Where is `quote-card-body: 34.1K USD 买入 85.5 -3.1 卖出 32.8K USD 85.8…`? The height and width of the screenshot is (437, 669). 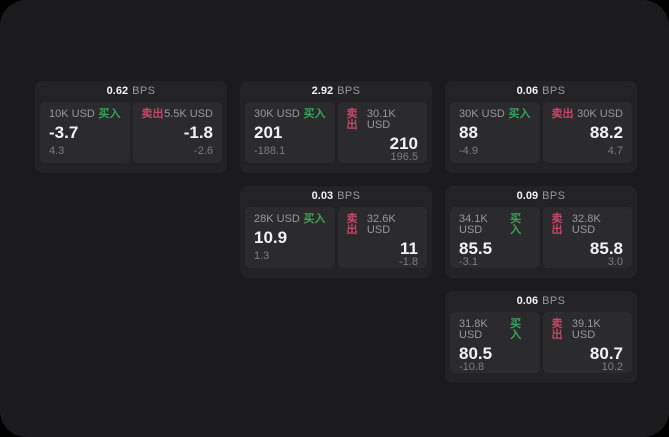
quote-card-body: 34.1K USD 买入 85.5 -3.1 卖出 32.8K USD 85.8… is located at coordinates (541, 240).